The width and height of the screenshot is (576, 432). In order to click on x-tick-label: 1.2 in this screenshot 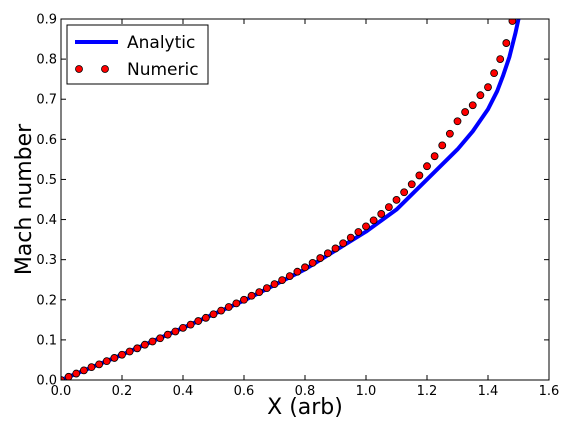, I will do `click(427, 391)`.